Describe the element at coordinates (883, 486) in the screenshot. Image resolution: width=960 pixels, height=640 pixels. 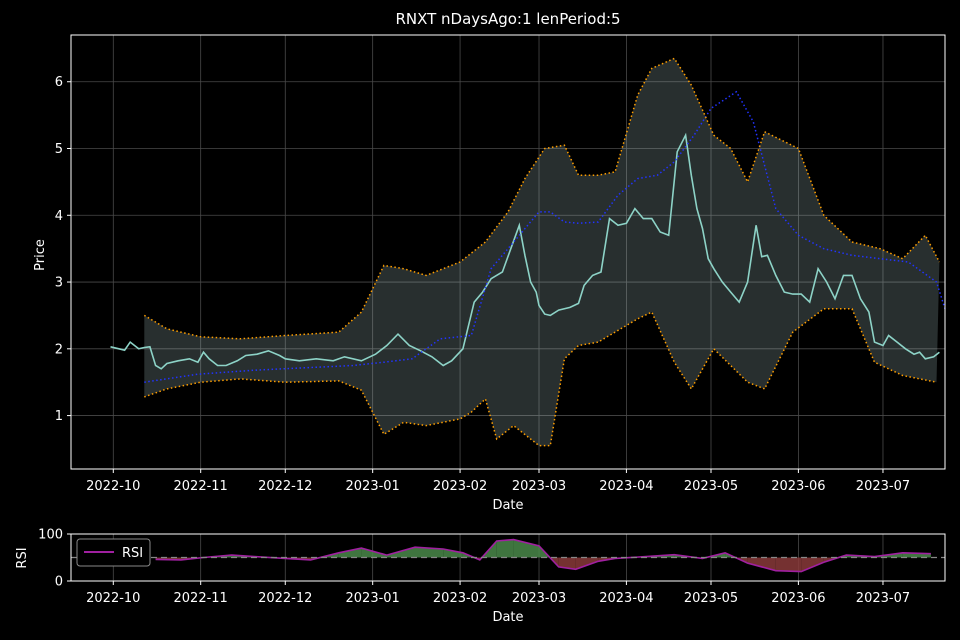
I see `main-x-tick-label: 2023-07` at that location.